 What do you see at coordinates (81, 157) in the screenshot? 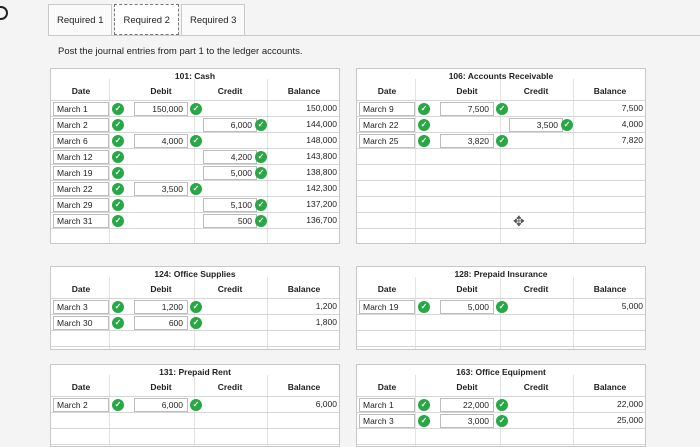
I see `date-field: March 12` at bounding box center [81, 157].